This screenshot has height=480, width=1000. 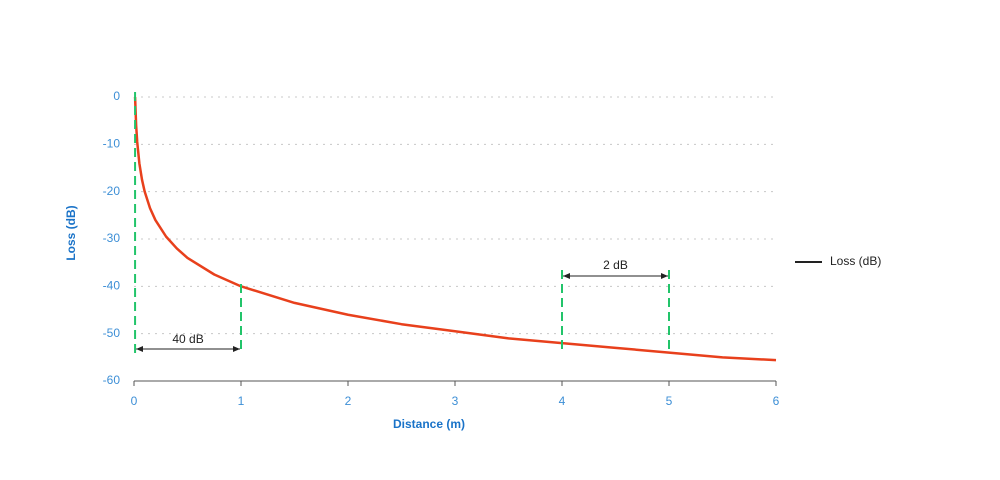 I want to click on legend-label: Loss (dB), so click(x=855, y=261).